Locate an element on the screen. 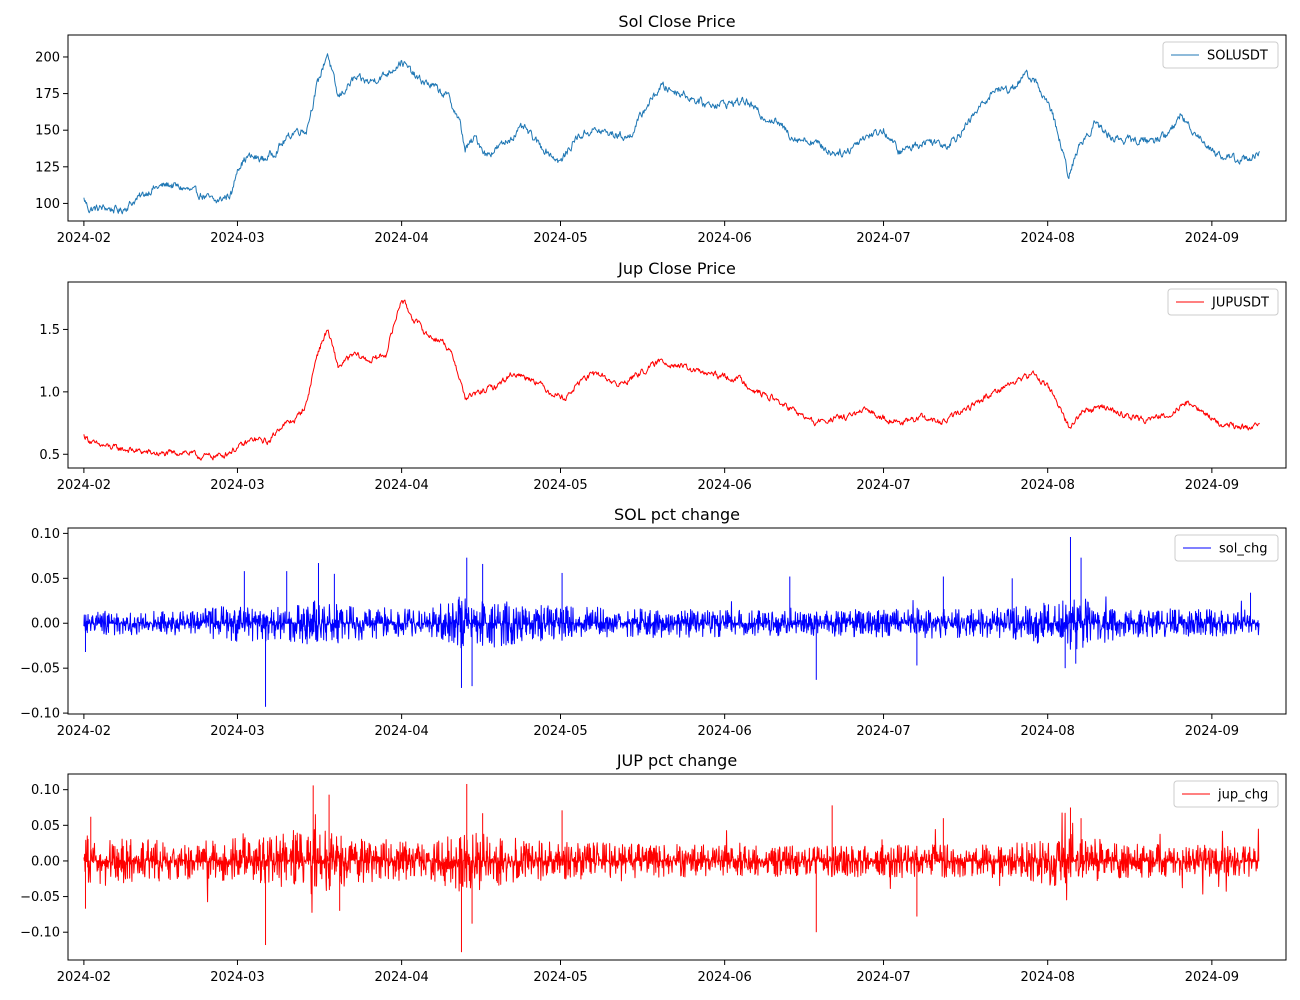 The height and width of the screenshot is (1000, 1300). chart-title: JUP pct change is located at coordinates (676, 760).